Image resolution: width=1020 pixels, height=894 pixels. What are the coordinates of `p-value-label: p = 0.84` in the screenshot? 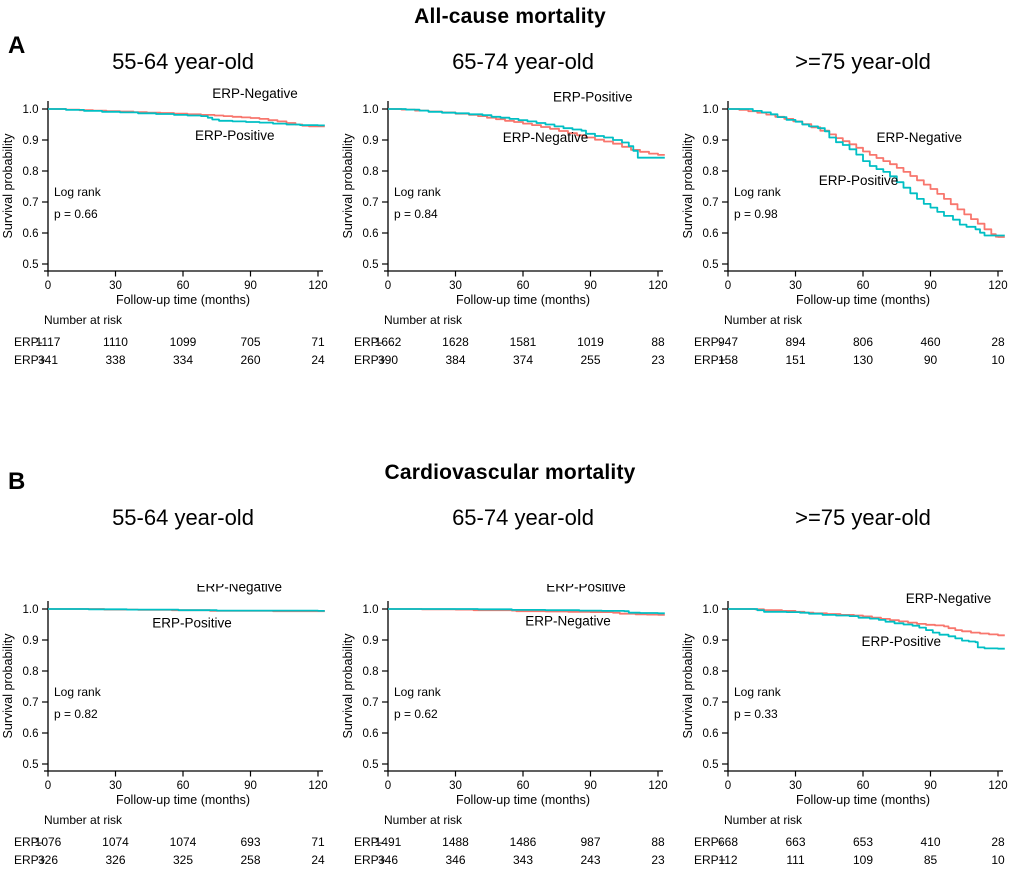 It's located at (416, 214).